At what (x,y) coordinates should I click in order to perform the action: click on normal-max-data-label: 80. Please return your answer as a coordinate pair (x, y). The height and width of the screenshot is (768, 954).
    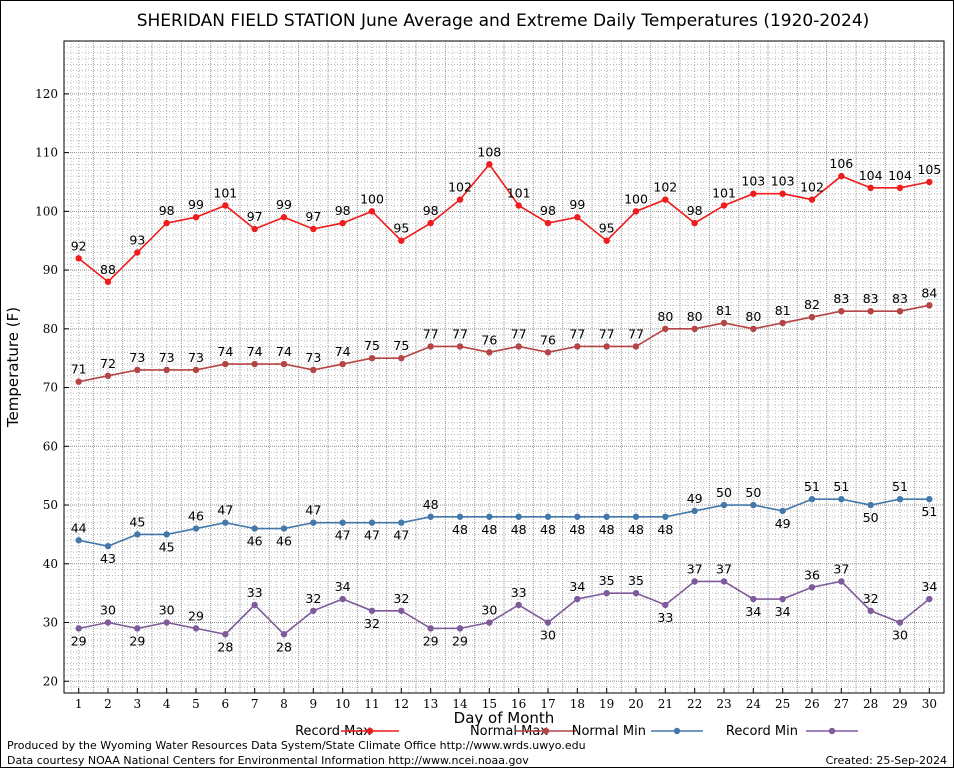
    Looking at the image, I should click on (753, 316).